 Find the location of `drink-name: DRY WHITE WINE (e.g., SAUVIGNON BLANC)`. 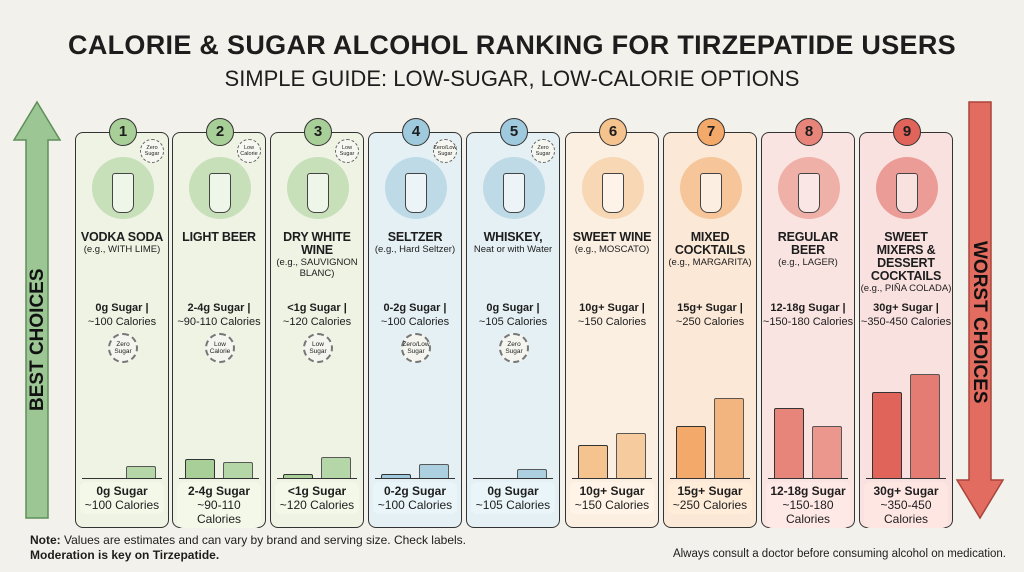

drink-name: DRY WHITE WINE (e.g., SAUVIGNON BLANC) is located at coordinates (317, 255).